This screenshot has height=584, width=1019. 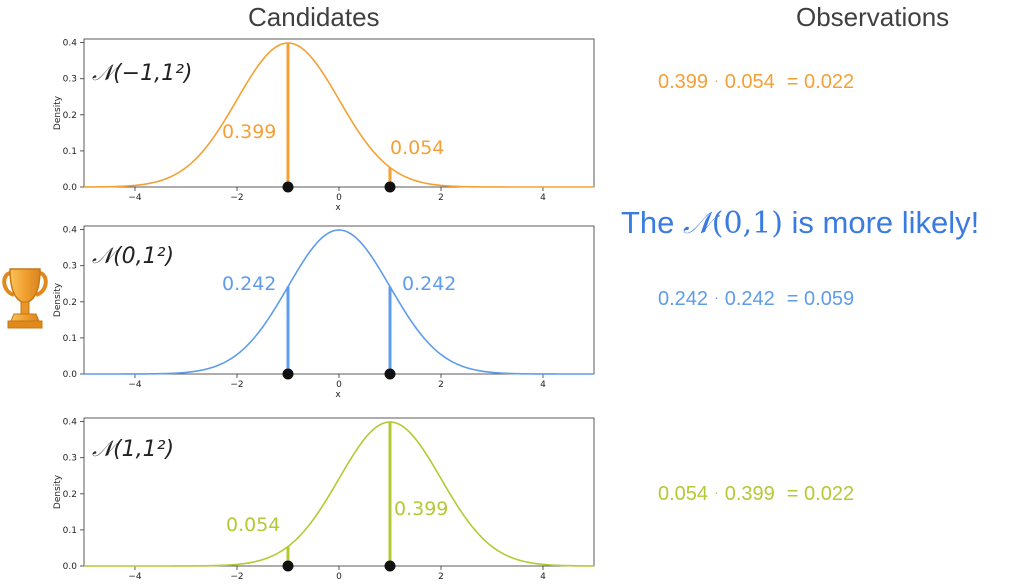 What do you see at coordinates (873, 17) in the screenshot?
I see `observations-header: Observations` at bounding box center [873, 17].